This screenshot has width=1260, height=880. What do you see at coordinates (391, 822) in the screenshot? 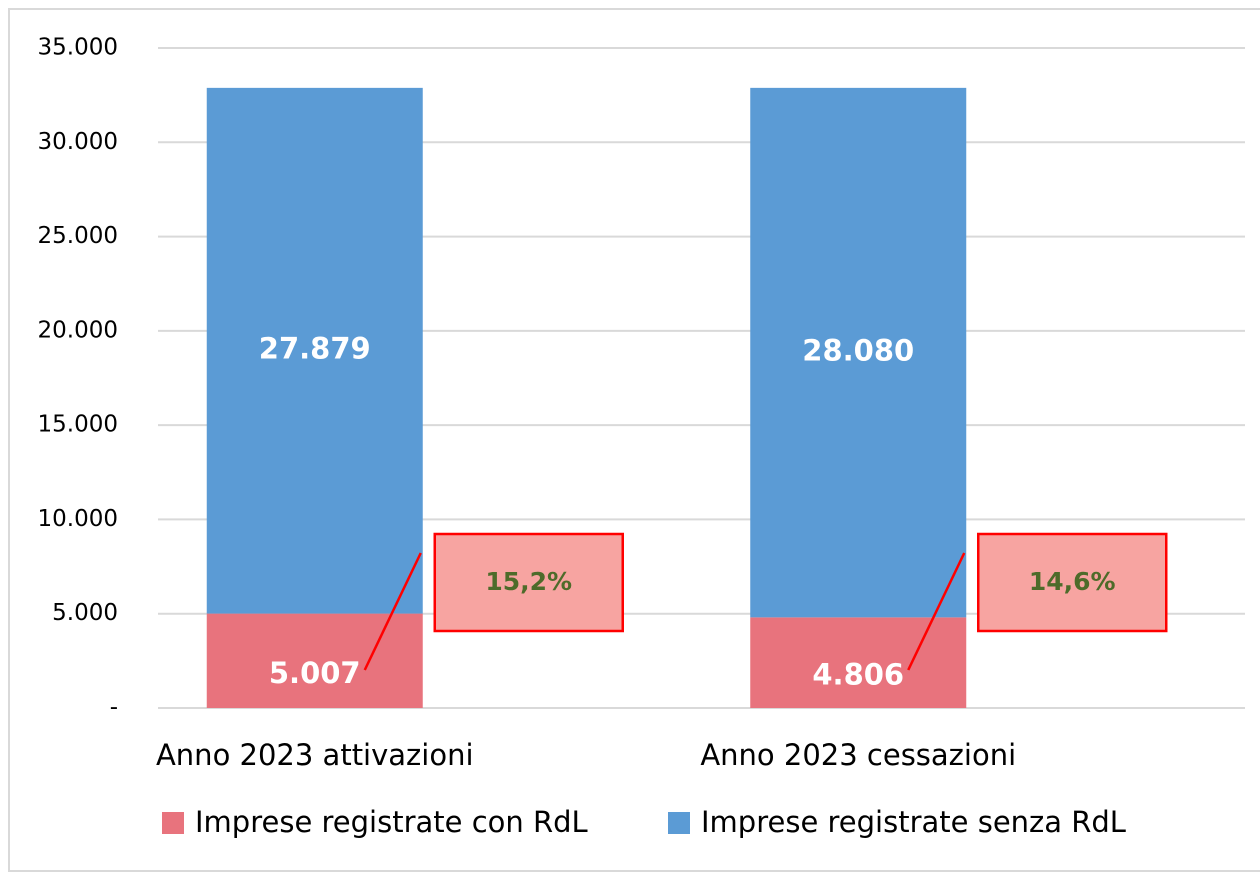
I see `legend-label: Imprese registrate con RdL` at bounding box center [391, 822].